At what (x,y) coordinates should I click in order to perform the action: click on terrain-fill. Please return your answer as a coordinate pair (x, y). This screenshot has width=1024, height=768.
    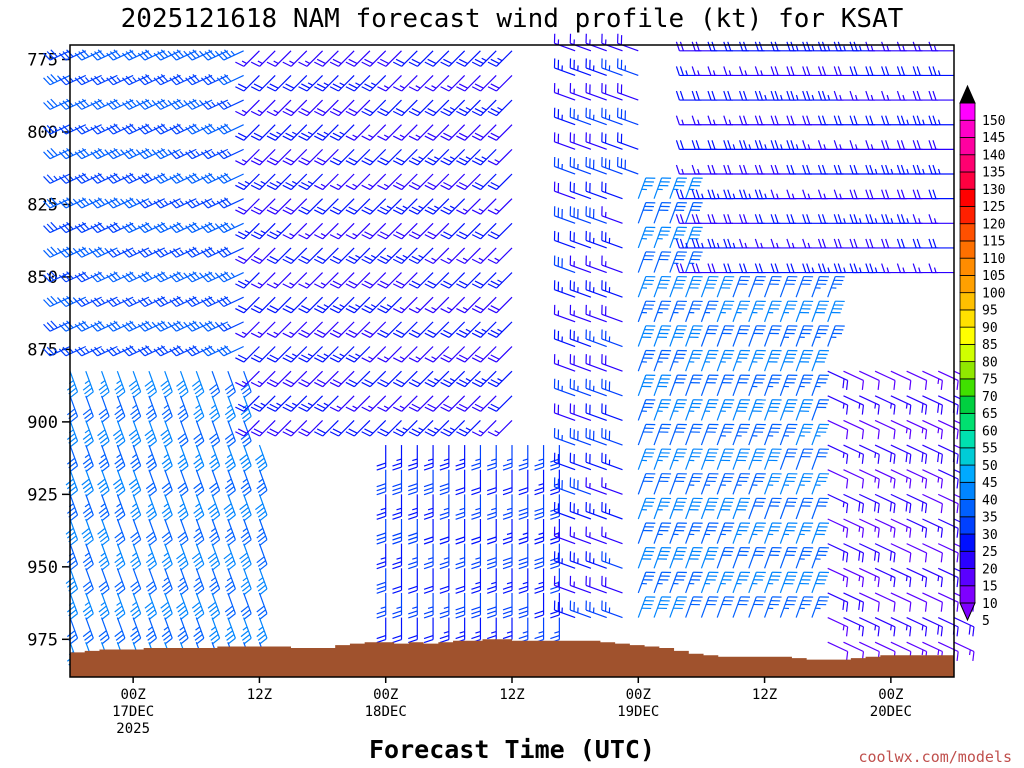
    Looking at the image, I should click on (512, 658).